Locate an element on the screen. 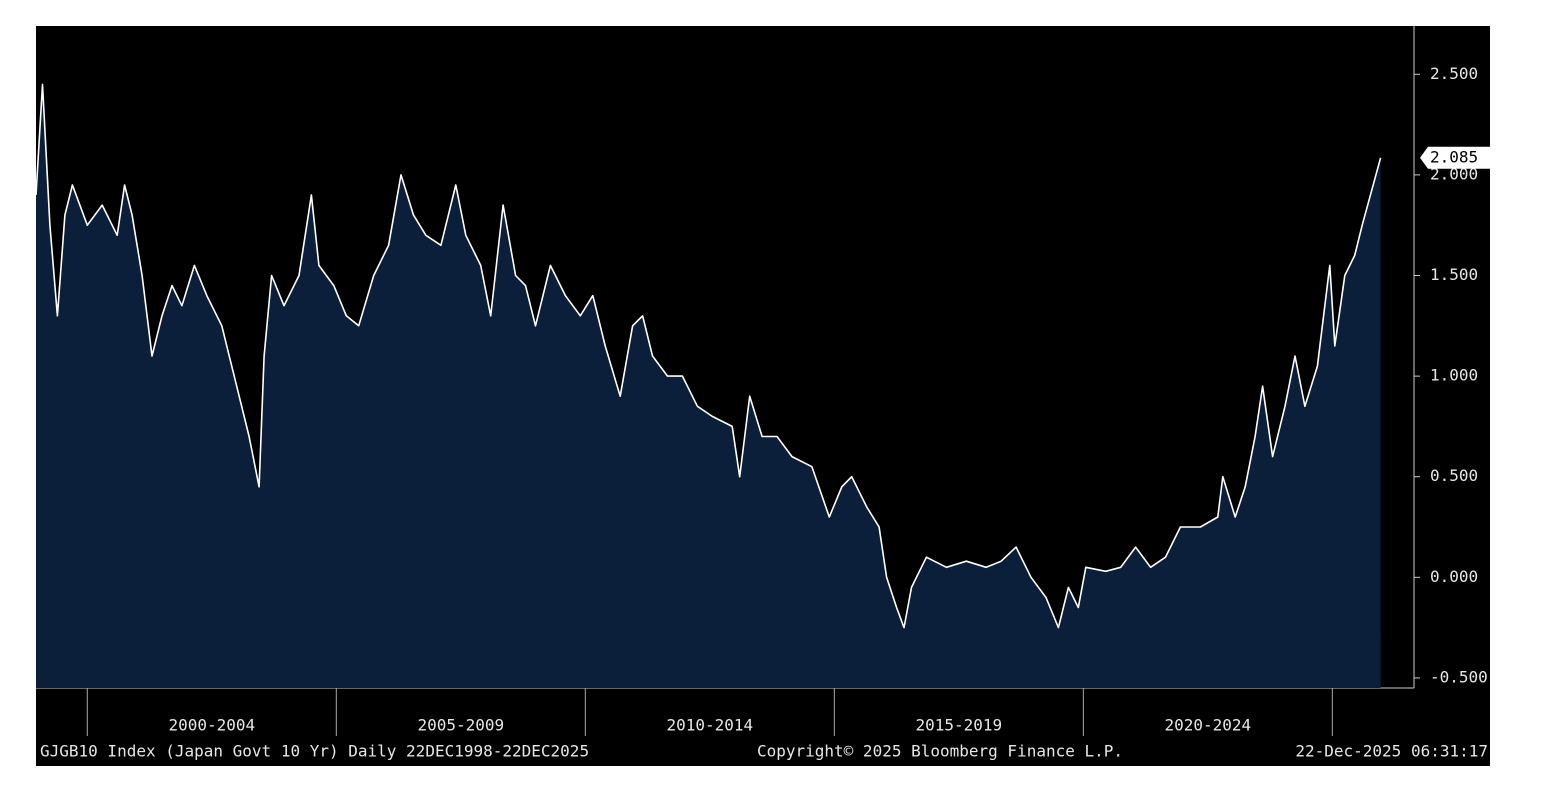  timestamp: 22-Dec-2025 06:31:17 is located at coordinates (1391, 751).